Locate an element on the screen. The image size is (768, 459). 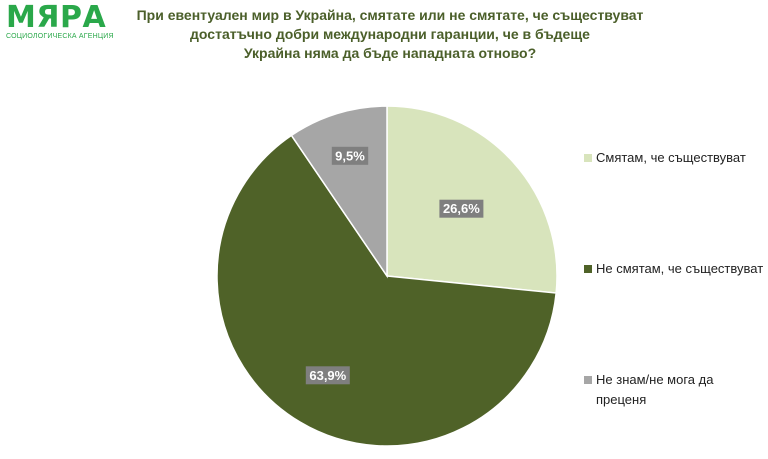
legend-label-dont-know: Не знам/не мога да преценя is located at coordinates (655, 389).